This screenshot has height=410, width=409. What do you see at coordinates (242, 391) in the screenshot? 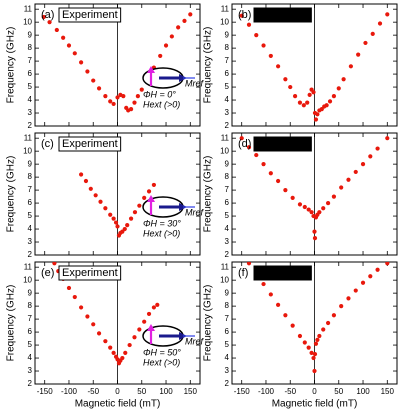
I see `x-tick-label: -150` at bounding box center [242, 391].